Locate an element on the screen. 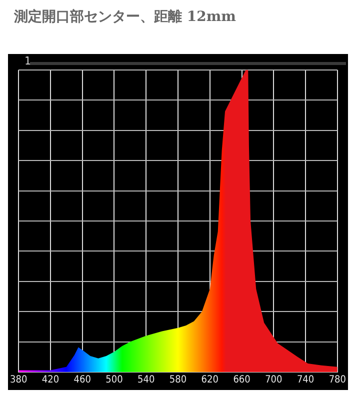 Image resolution: width=364 pixels, height=398 pixels. text: 1 is located at coordinates (27, 61).